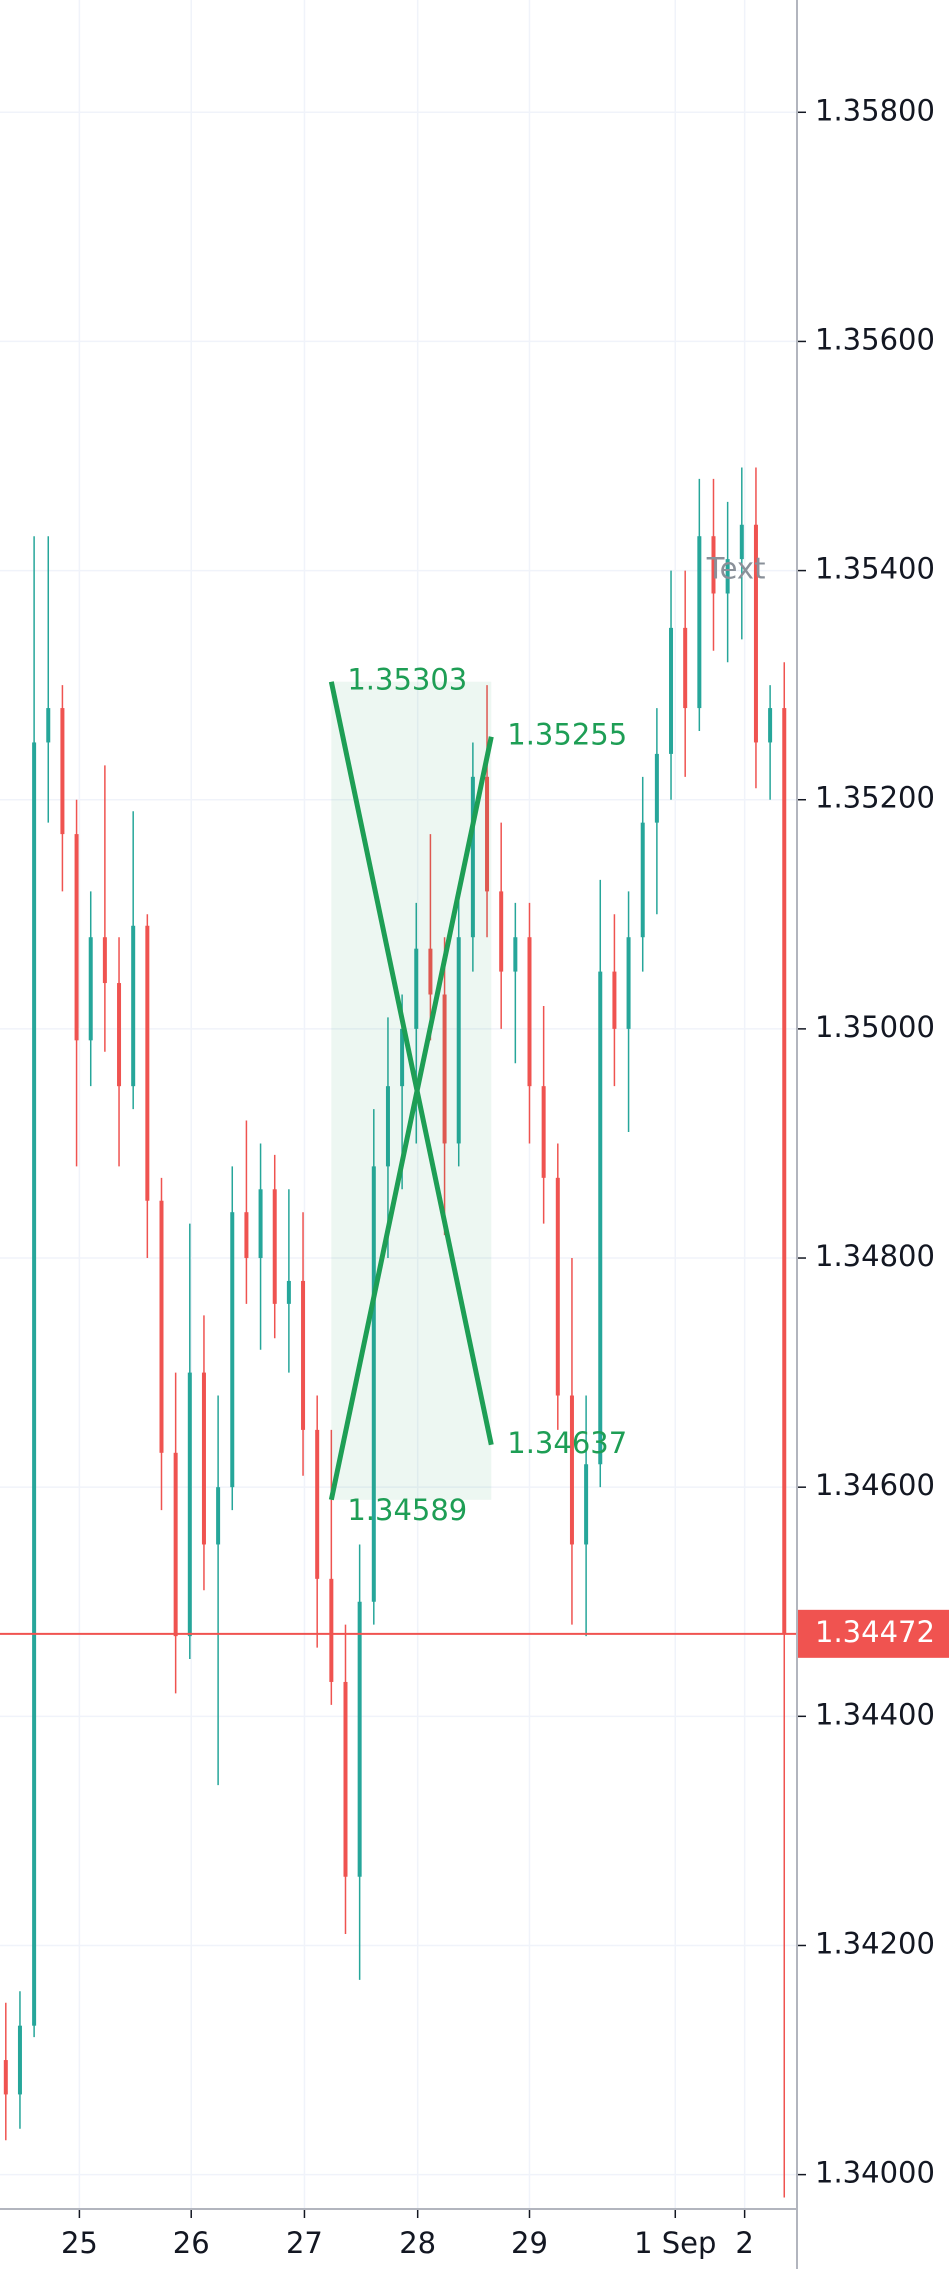 This screenshot has height=2269, width=949. I want to click on y-tick-label: 1.34600, so click(875, 1485).